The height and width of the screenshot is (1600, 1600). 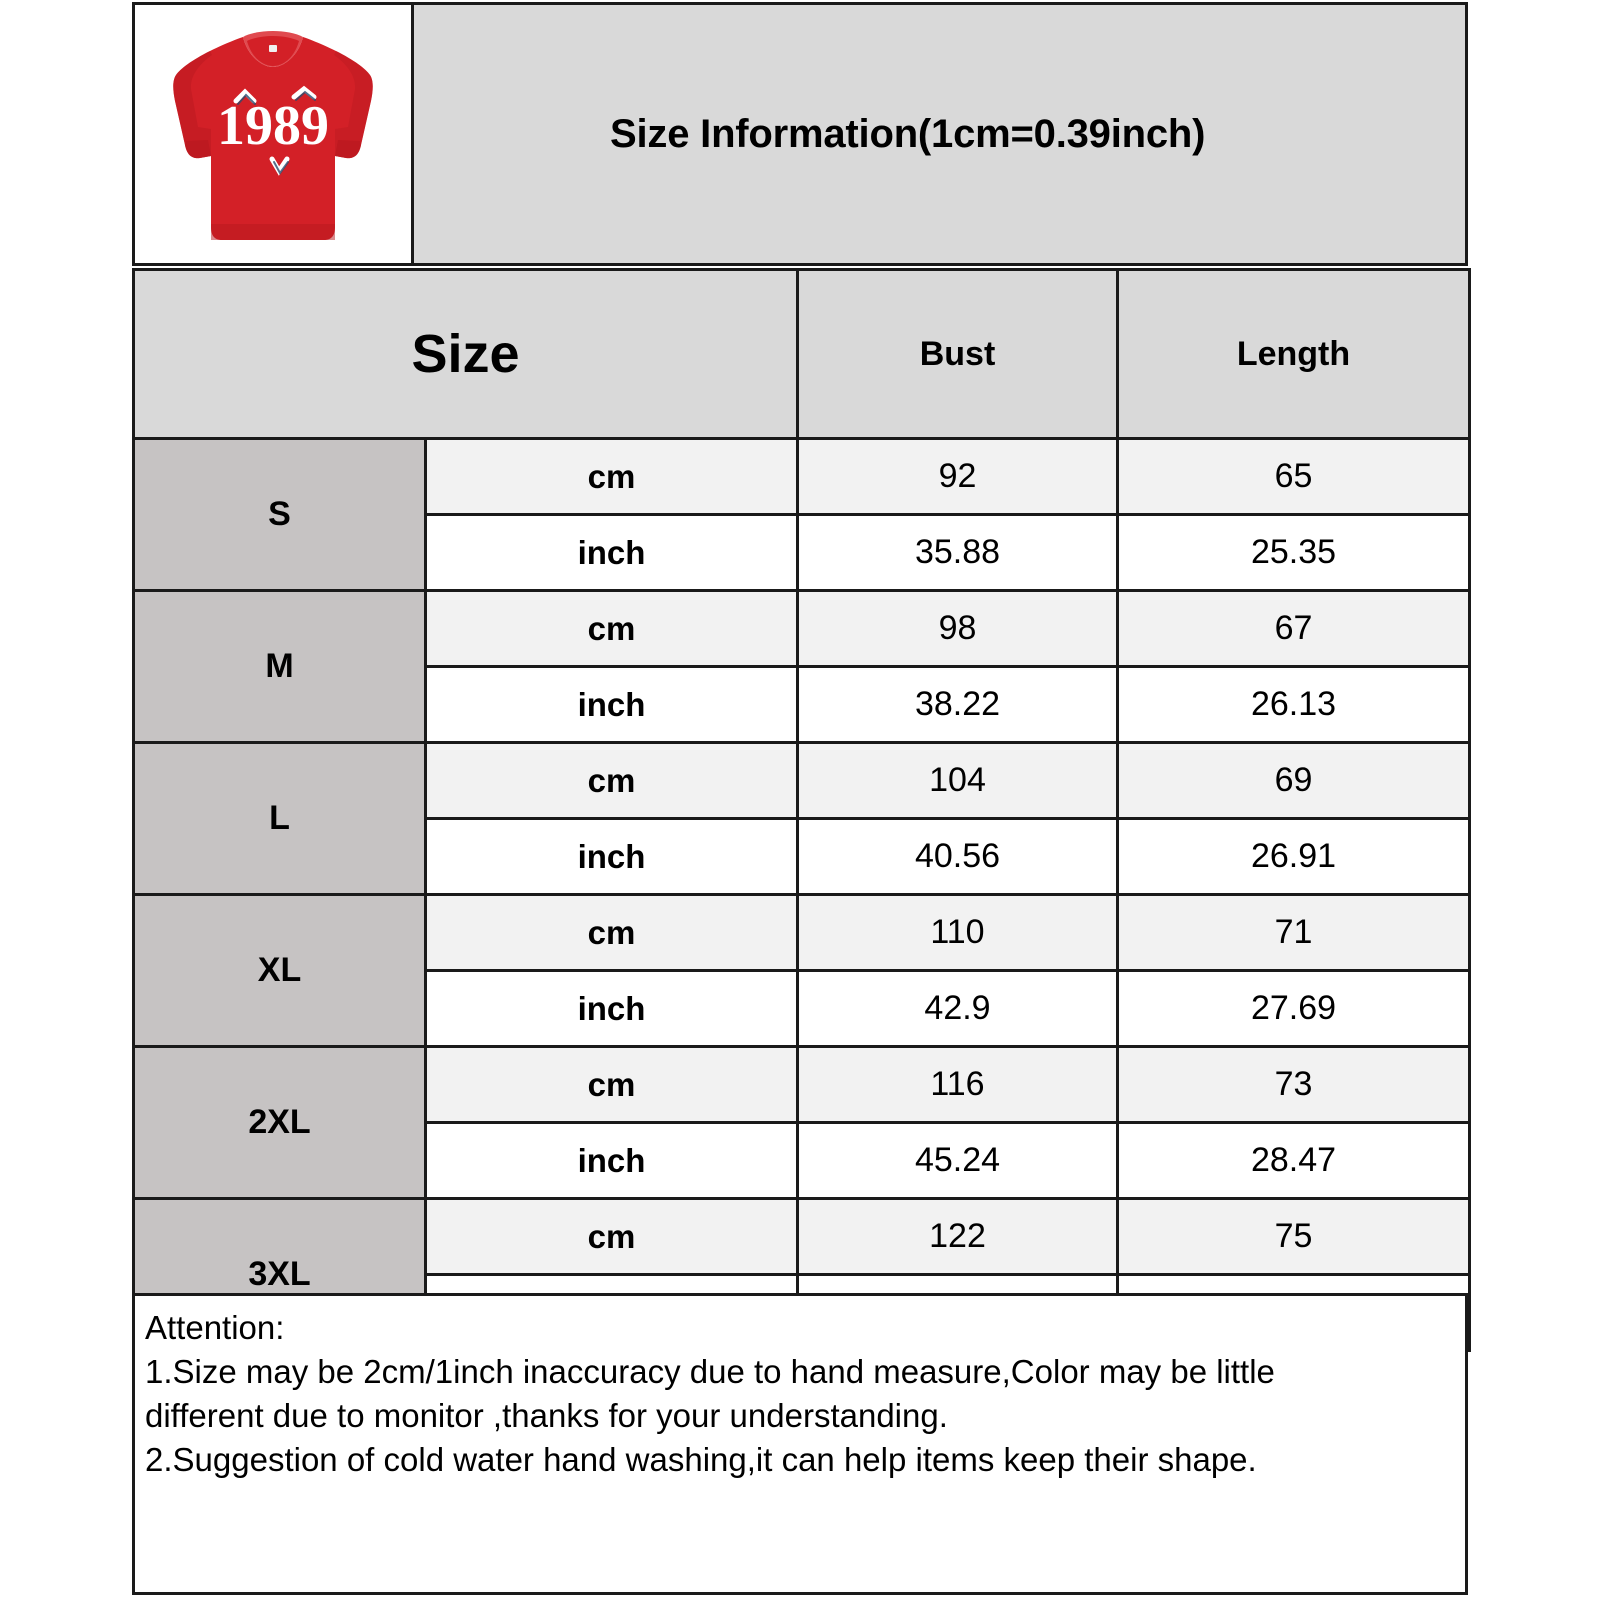 What do you see at coordinates (1293, 1008) in the screenshot?
I see `length-inch-xl: 27.69` at bounding box center [1293, 1008].